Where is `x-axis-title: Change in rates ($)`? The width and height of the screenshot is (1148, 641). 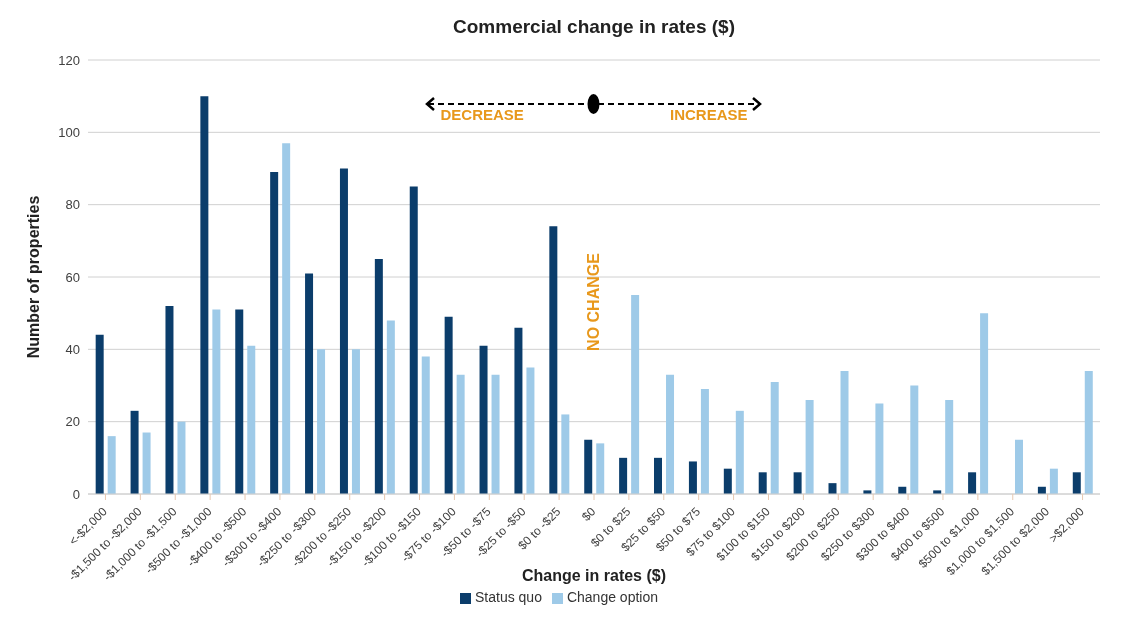 x-axis-title: Change in rates ($) is located at coordinates (594, 575).